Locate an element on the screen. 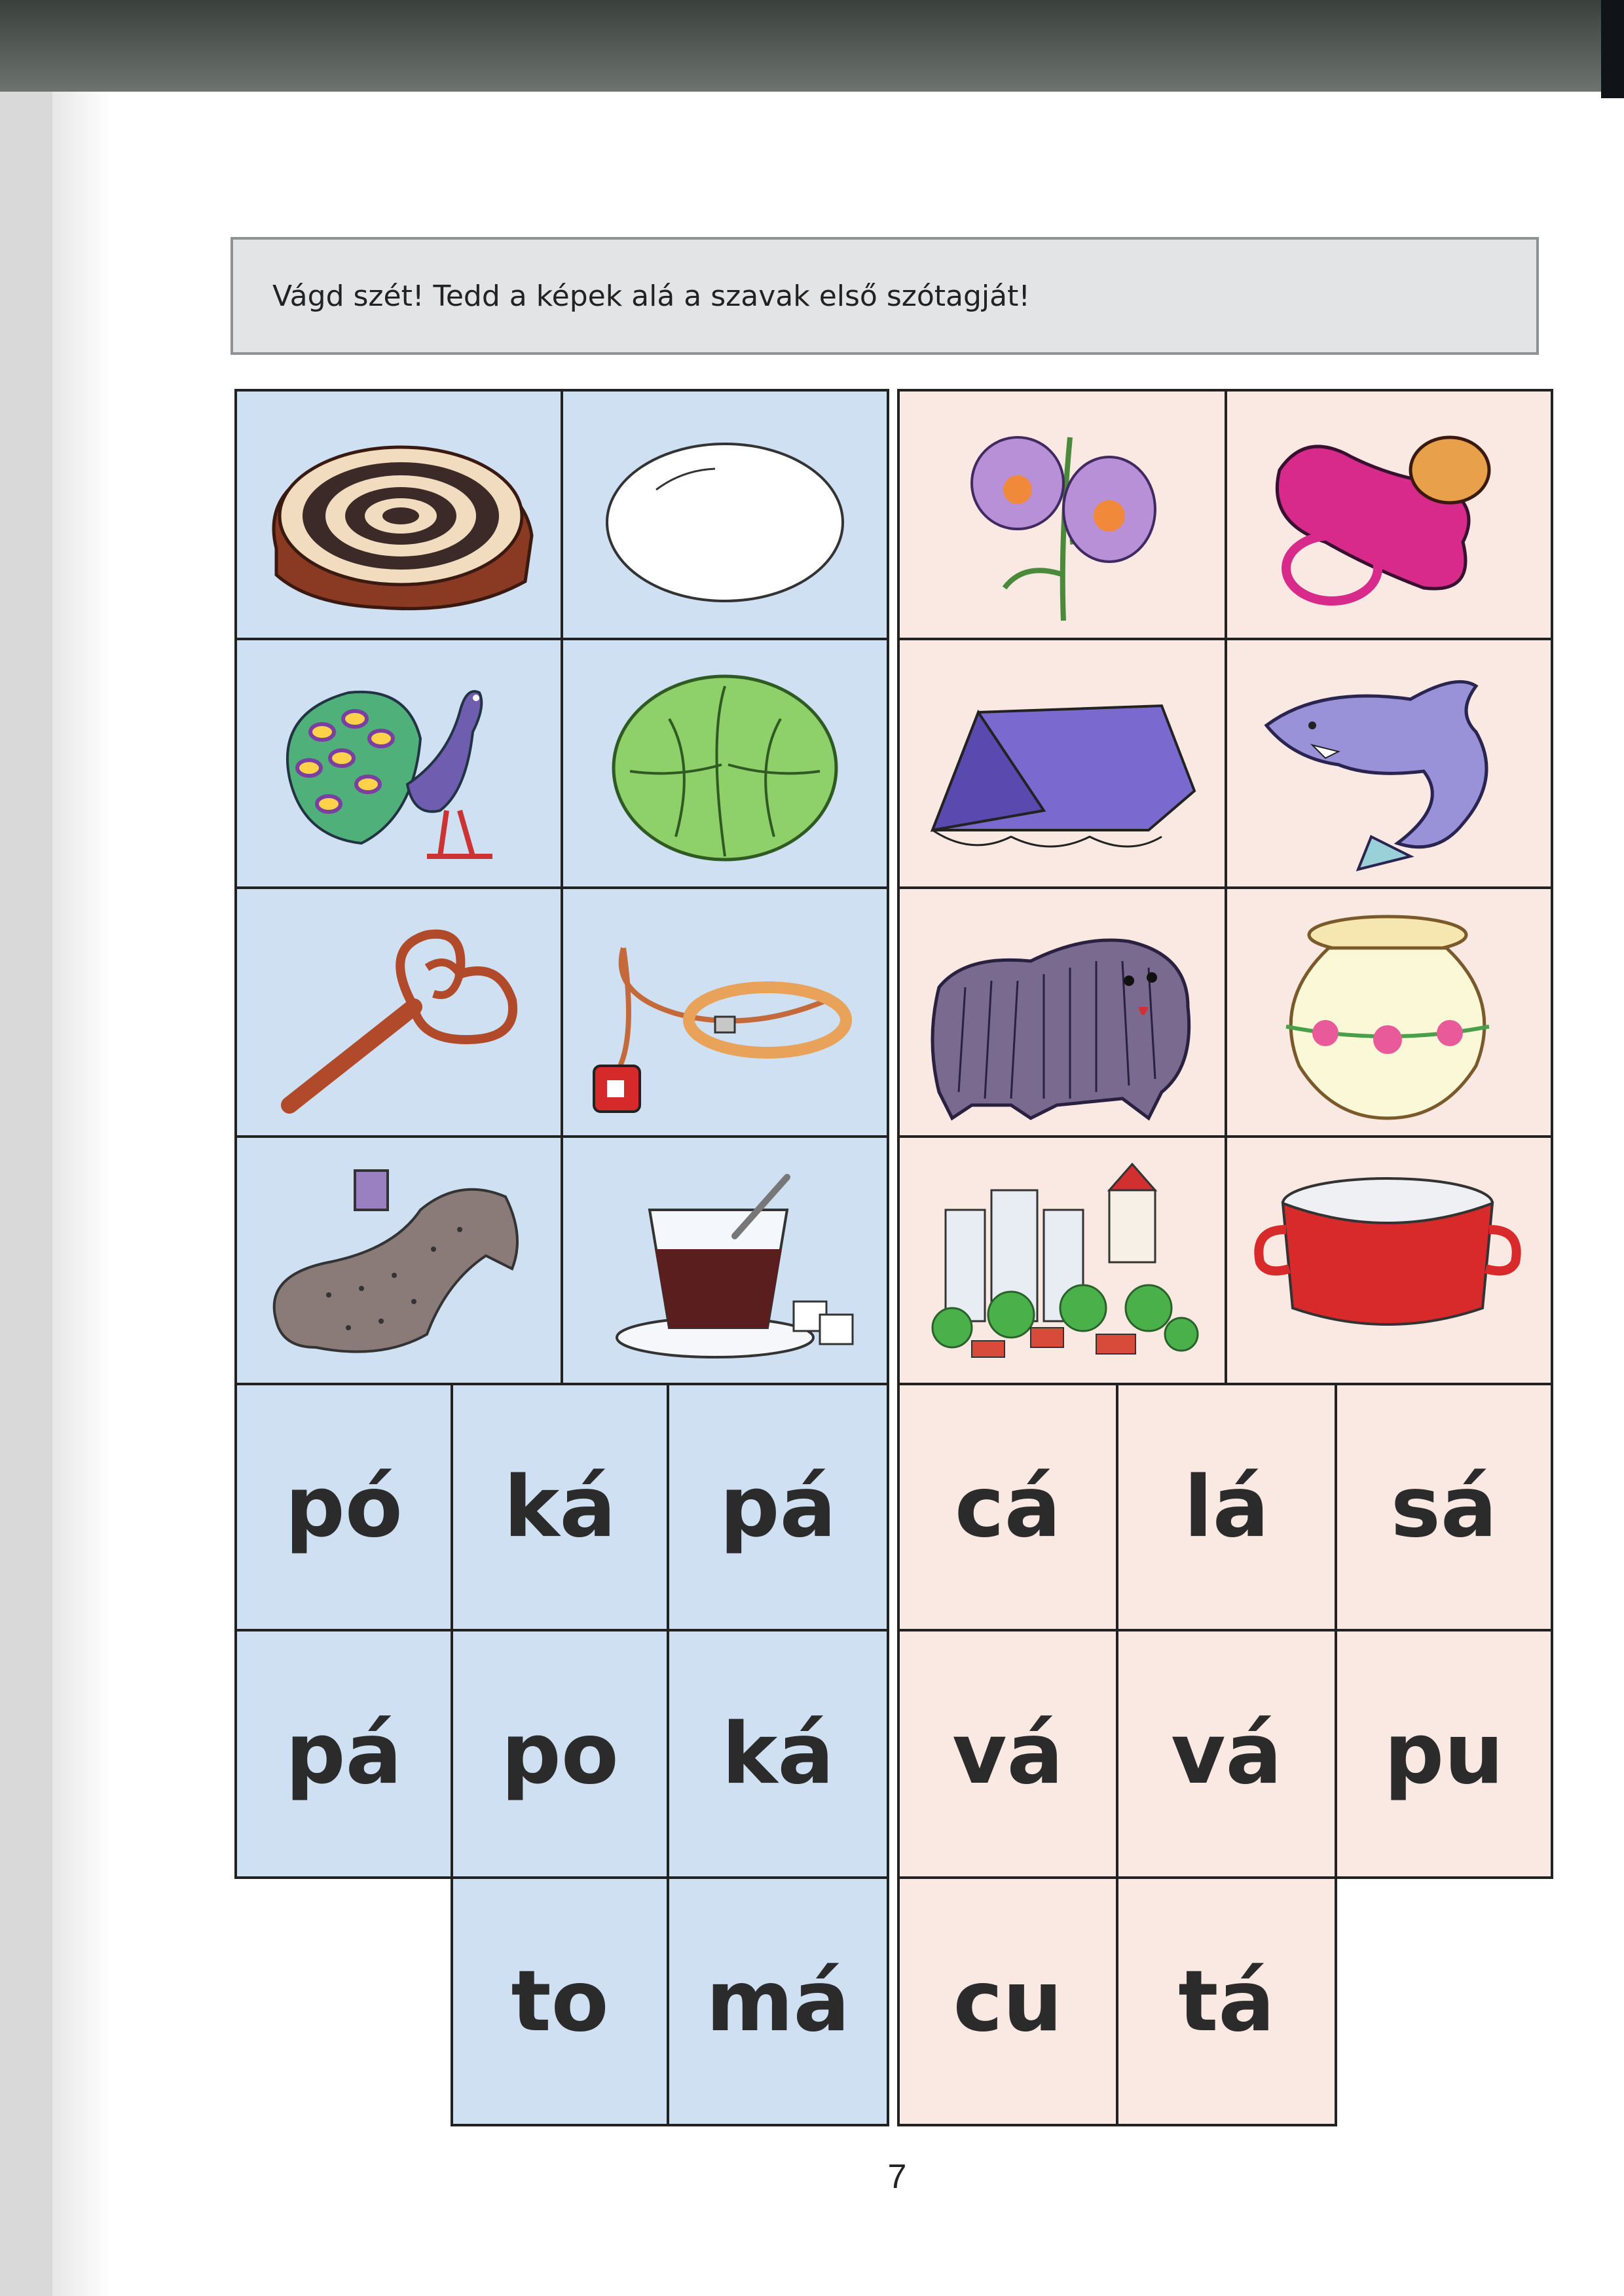 This screenshot has width=1624, height=2296. carpet-beater-picture is located at coordinates (397, 1017).